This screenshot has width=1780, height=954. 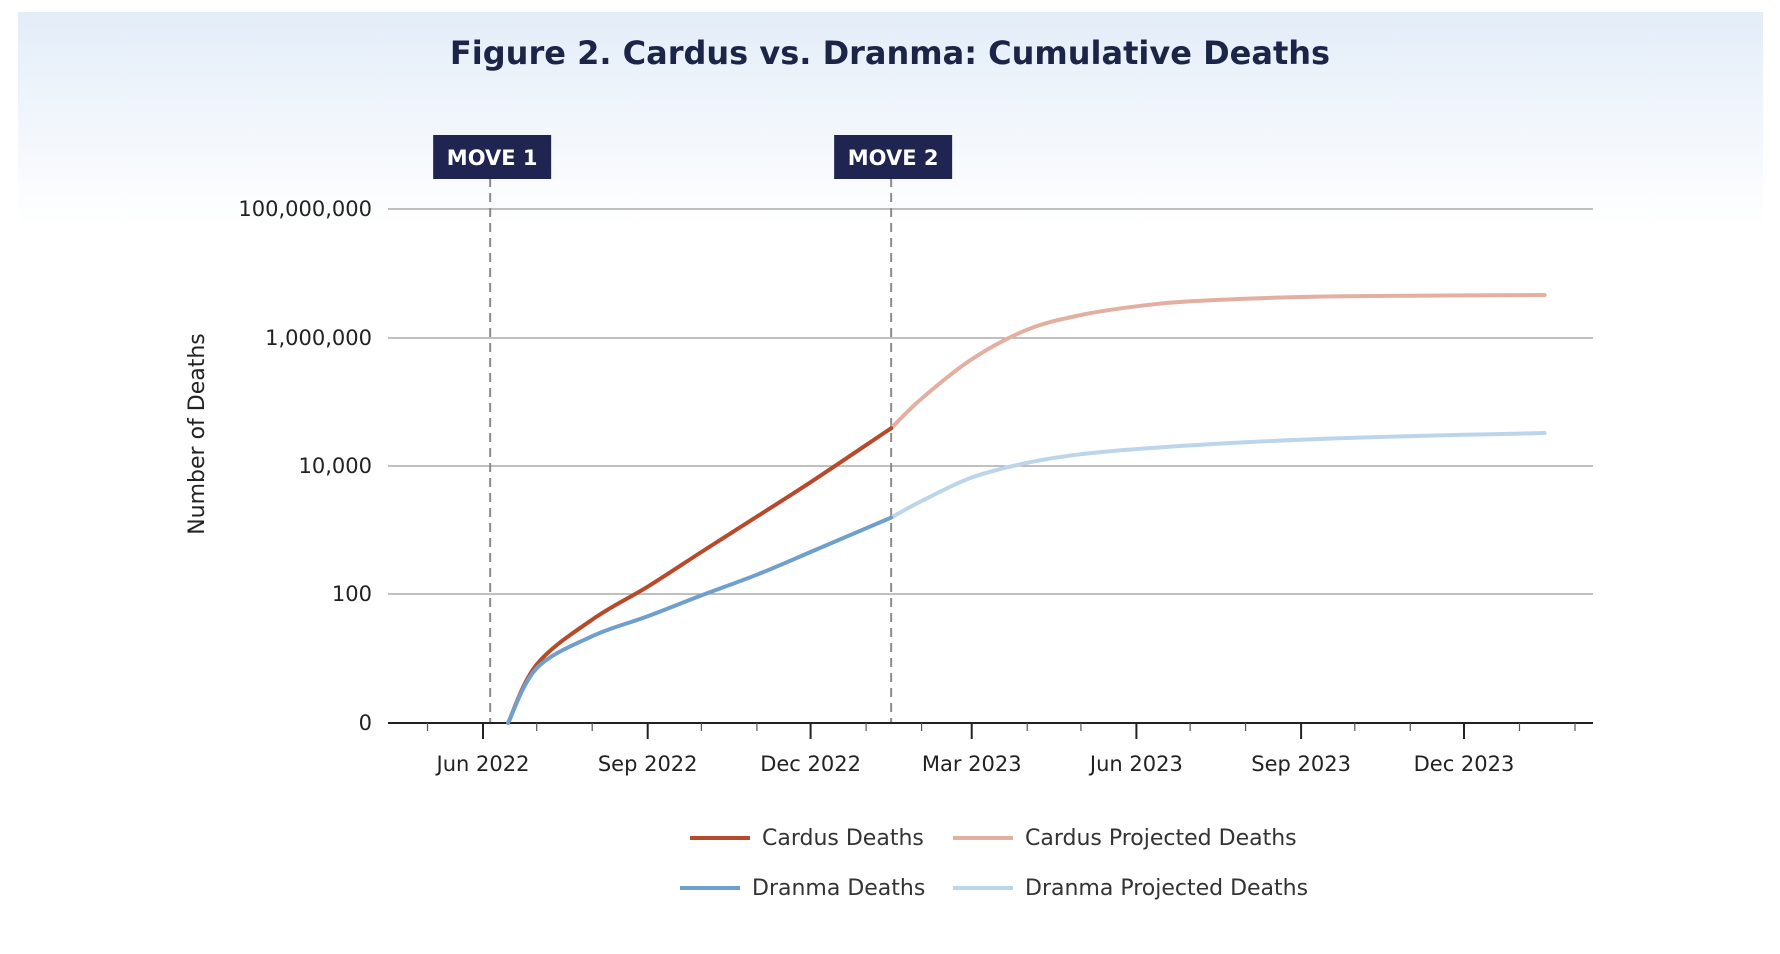 What do you see at coordinates (843, 838) in the screenshot?
I see `legend-label: Cardus Deaths` at bounding box center [843, 838].